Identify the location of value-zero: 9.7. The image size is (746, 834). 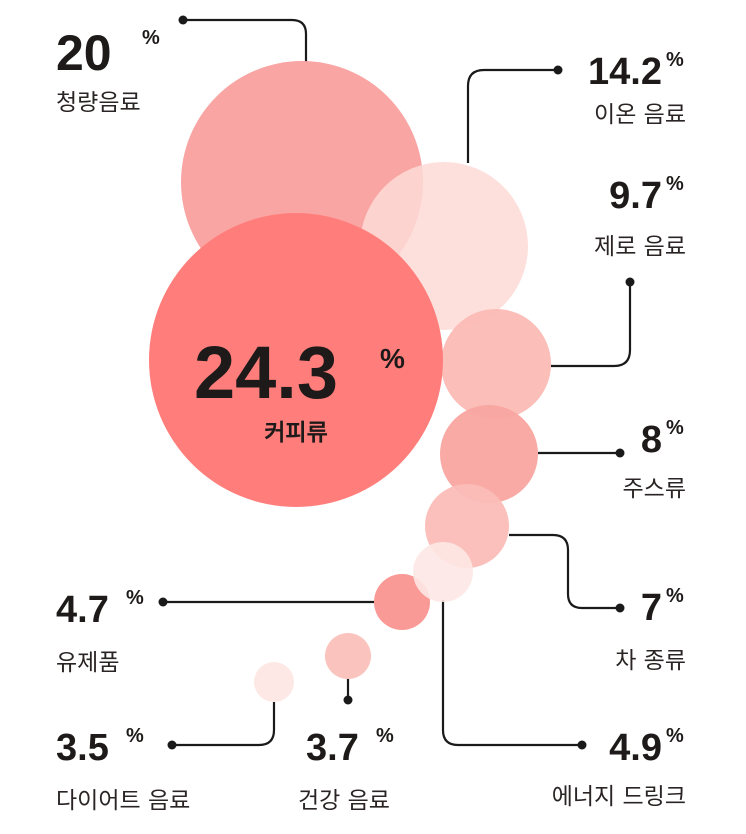
(635, 196).